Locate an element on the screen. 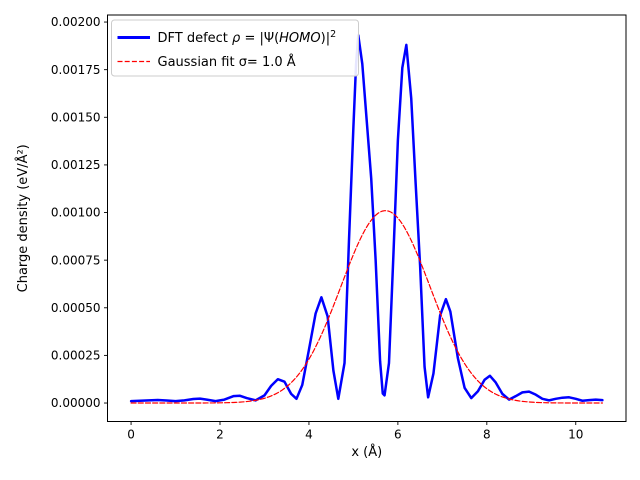 This screenshot has width=640, height=480. y-tick-label: 0.00175 is located at coordinates (76, 70).